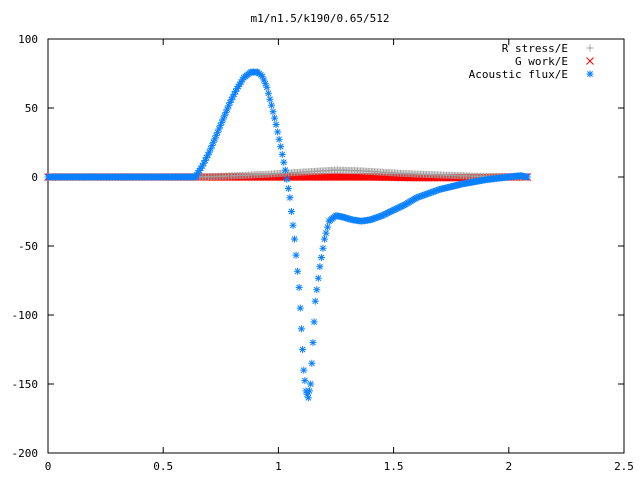 The height and width of the screenshot is (480, 640). I want to click on x-tick-label: 2.5, so click(624, 466).